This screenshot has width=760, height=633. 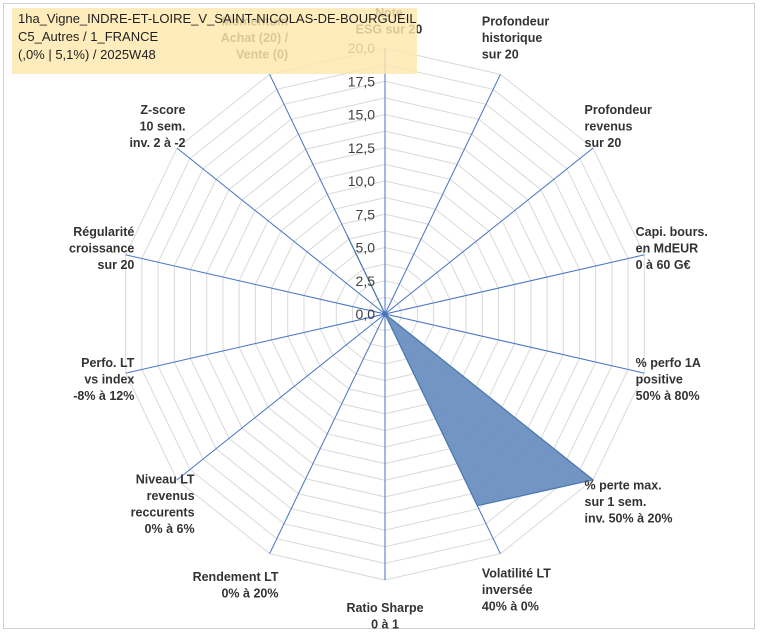 What do you see at coordinates (516, 590) in the screenshot?
I see `axis-label: Volatilité LT inversée 40% à 0%` at bounding box center [516, 590].